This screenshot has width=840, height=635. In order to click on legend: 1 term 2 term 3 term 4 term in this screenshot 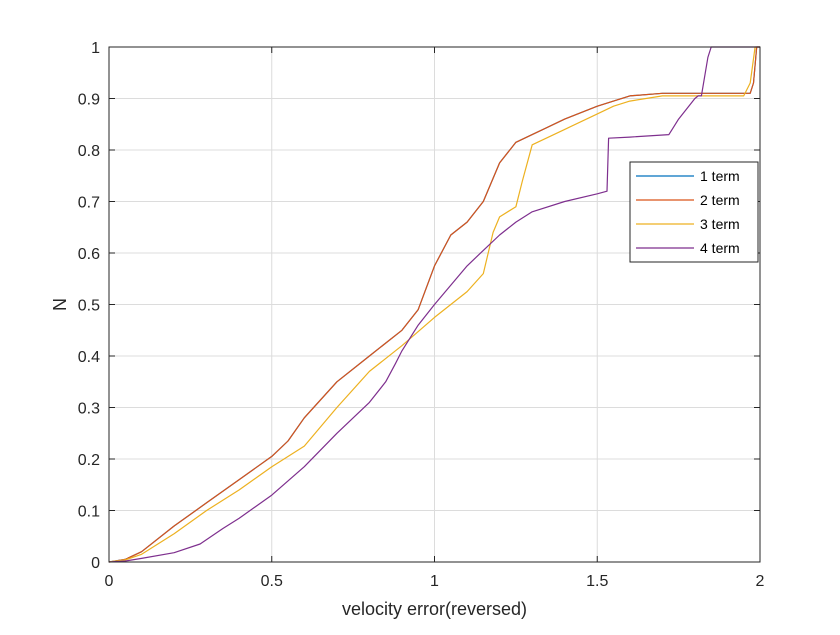, I will do `click(694, 212)`.